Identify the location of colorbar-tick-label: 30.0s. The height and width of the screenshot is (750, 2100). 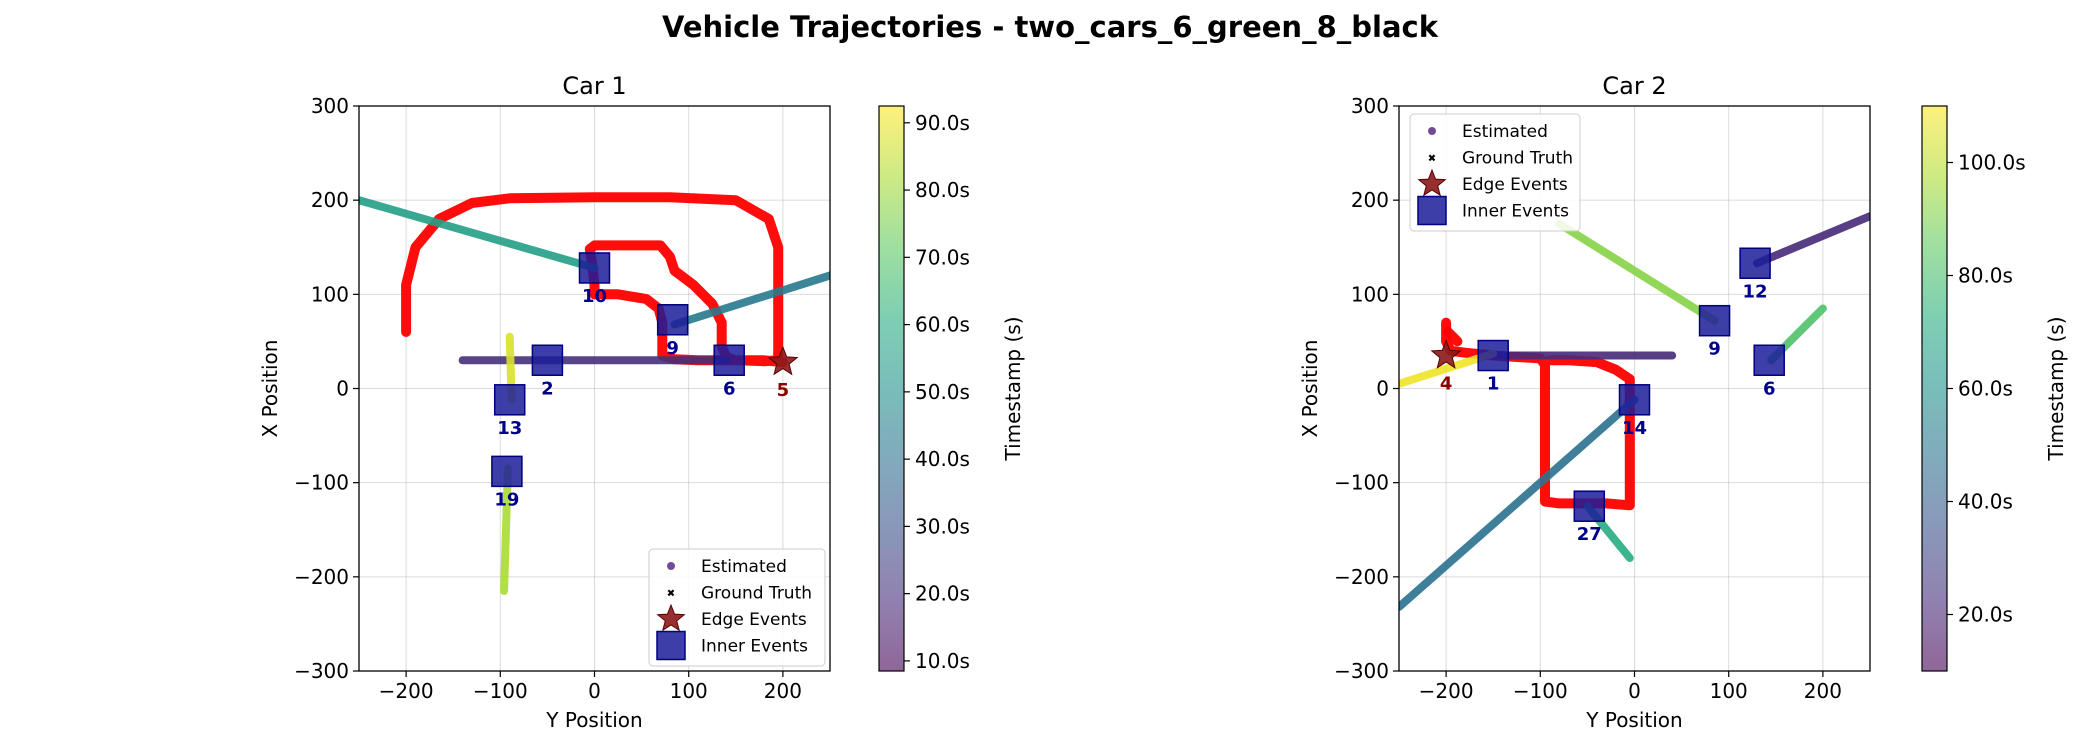
(942, 526).